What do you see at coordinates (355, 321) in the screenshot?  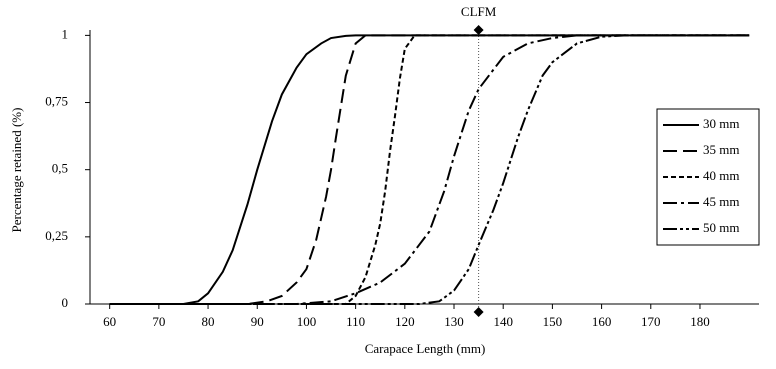 I see `x-tick-label: 110` at bounding box center [355, 321].